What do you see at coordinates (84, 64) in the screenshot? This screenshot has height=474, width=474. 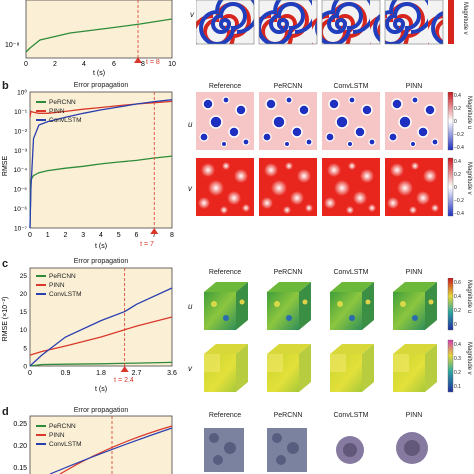 I see `xtick: 4` at bounding box center [84, 64].